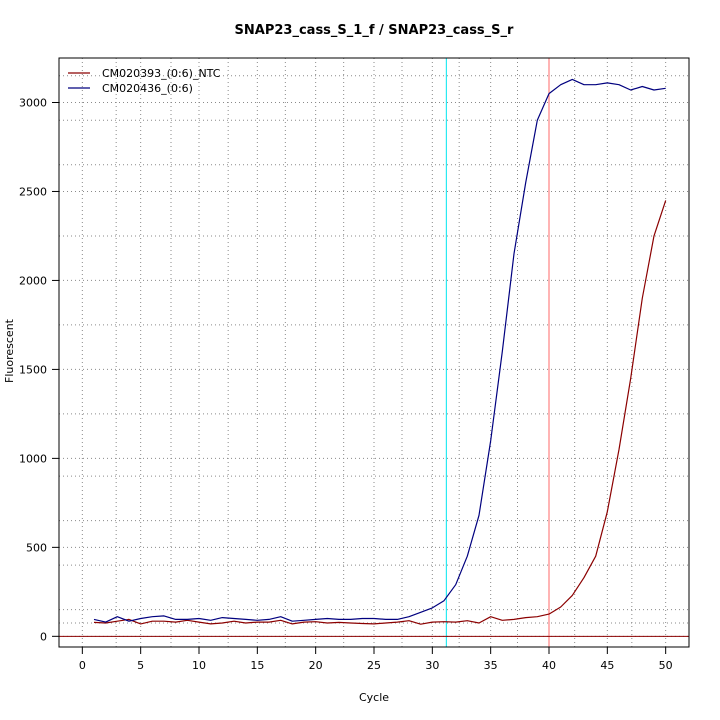 The image size is (720, 720). Describe the element at coordinates (374, 697) in the screenshot. I see `x-axis-label: Cycle` at that location.